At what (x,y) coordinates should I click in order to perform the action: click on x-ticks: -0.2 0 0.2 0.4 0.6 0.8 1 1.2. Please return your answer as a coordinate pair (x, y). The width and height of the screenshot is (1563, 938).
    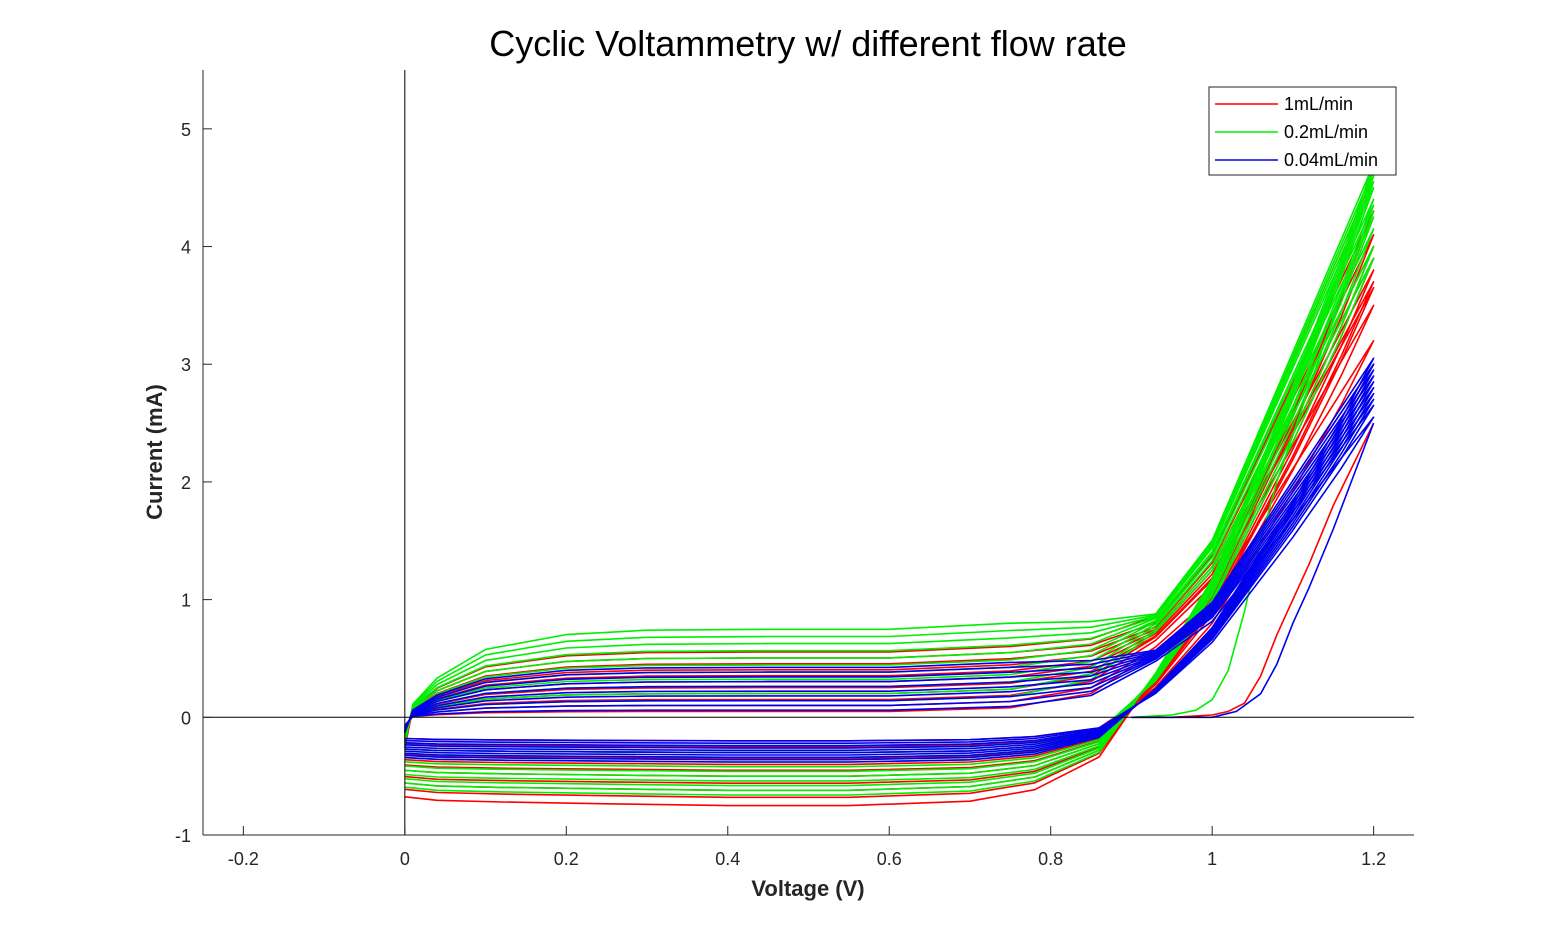
    Looking at the image, I should click on (807, 847).